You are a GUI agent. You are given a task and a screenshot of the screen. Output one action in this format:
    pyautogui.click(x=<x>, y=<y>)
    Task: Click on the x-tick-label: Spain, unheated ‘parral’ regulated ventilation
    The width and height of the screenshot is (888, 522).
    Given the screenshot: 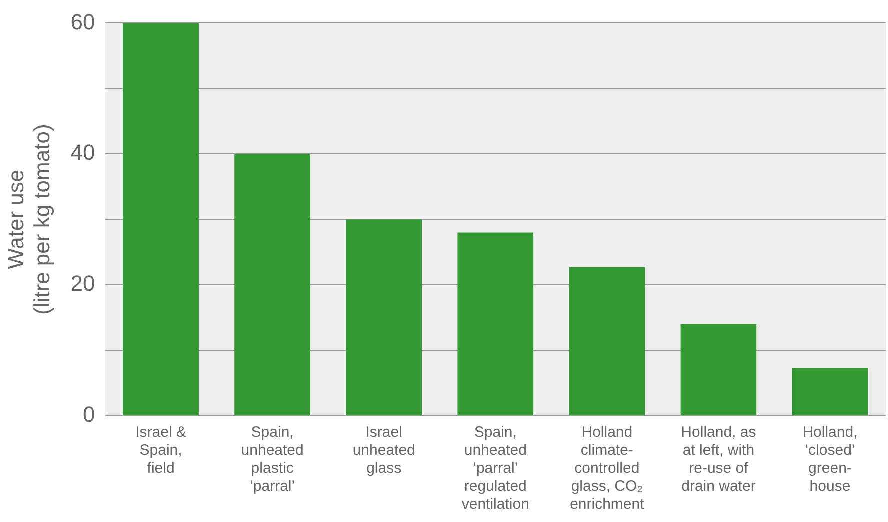 What is the action you would take?
    pyautogui.click(x=496, y=469)
    